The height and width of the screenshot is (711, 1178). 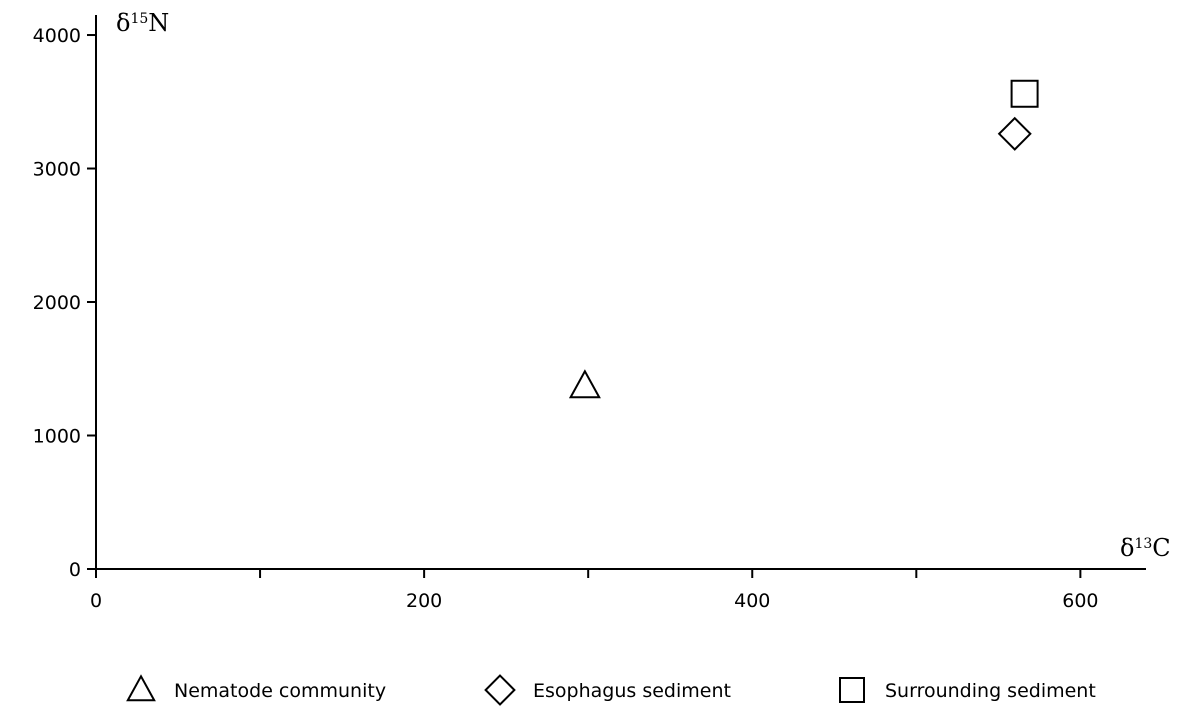 What do you see at coordinates (57, 303) in the screenshot?
I see `y-tick-label: 2000` at bounding box center [57, 303].